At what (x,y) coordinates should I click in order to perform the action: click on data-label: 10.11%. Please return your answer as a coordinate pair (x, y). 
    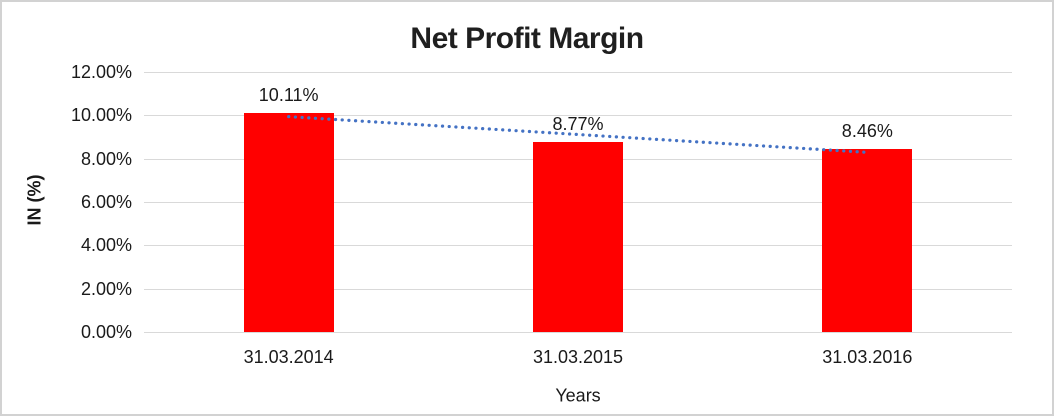
    Looking at the image, I should click on (288, 94).